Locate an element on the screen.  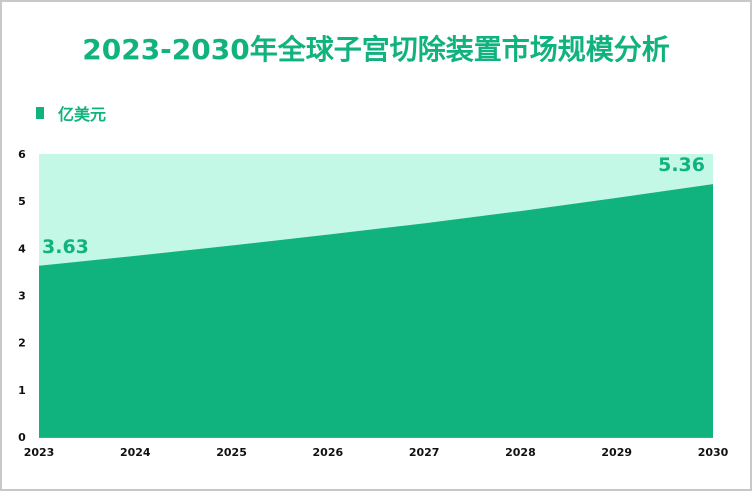
y-tick-label: 6 is located at coordinates (22, 154).